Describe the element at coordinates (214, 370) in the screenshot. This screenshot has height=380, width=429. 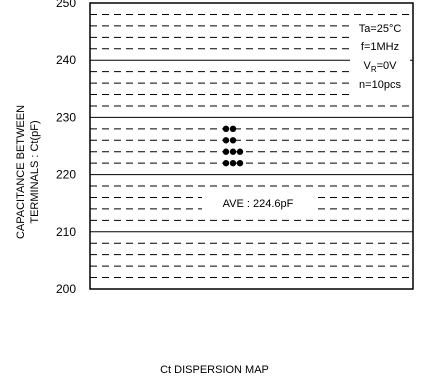
I see `chart-title: Ct DISPERSION MAP` at that location.